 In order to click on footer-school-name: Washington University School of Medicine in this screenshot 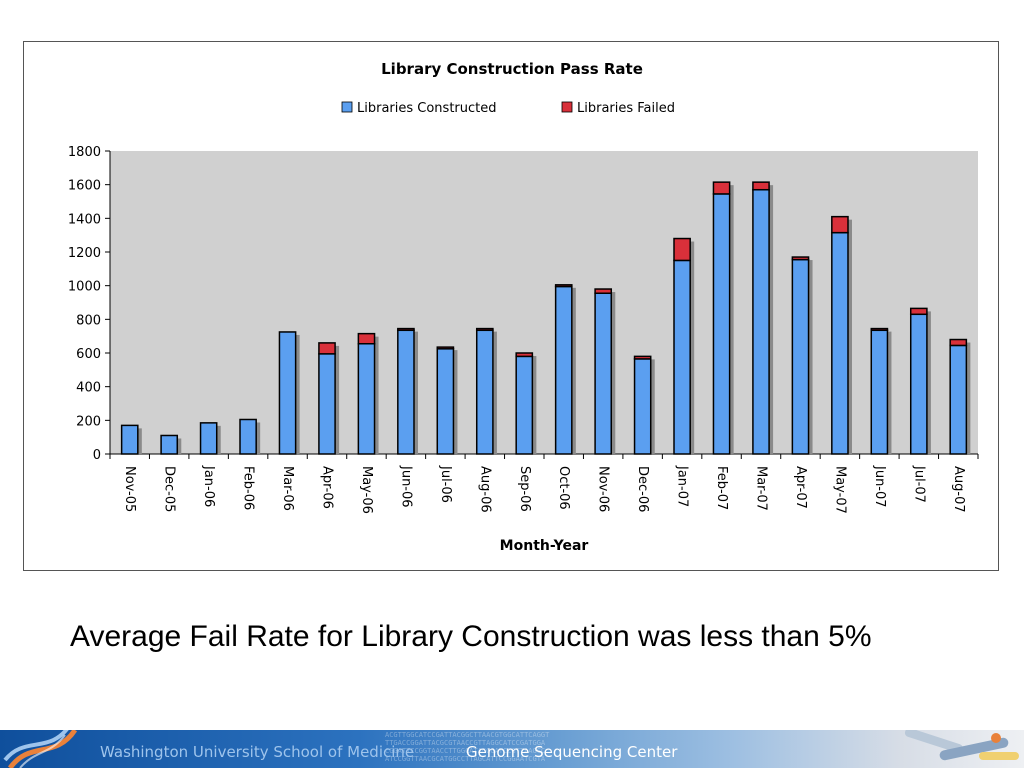, I will do `click(257, 752)`.